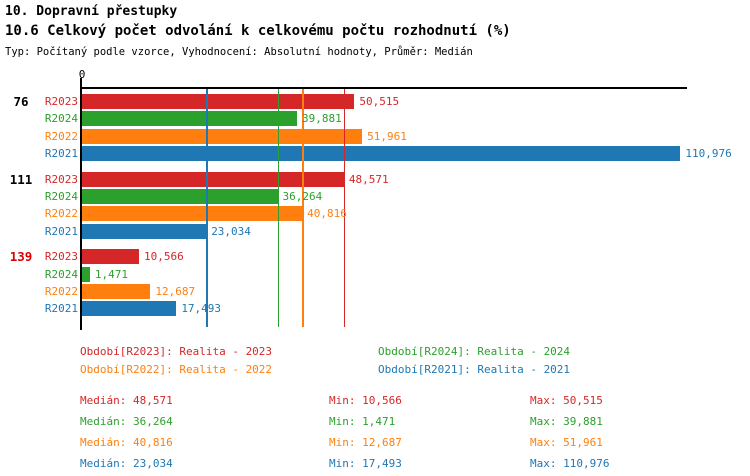  What do you see at coordinates (126, 442) in the screenshot?
I see `median-stat-r2022: Medián: 40,816` at bounding box center [126, 442].